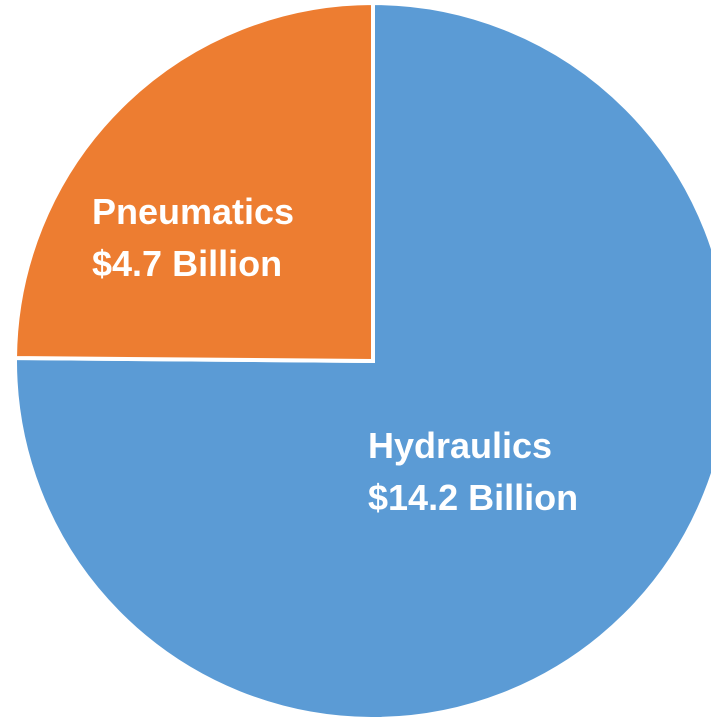 The image size is (711, 722). I want to click on slice-label-hydraulics-name: Hydraulics, so click(460, 445).